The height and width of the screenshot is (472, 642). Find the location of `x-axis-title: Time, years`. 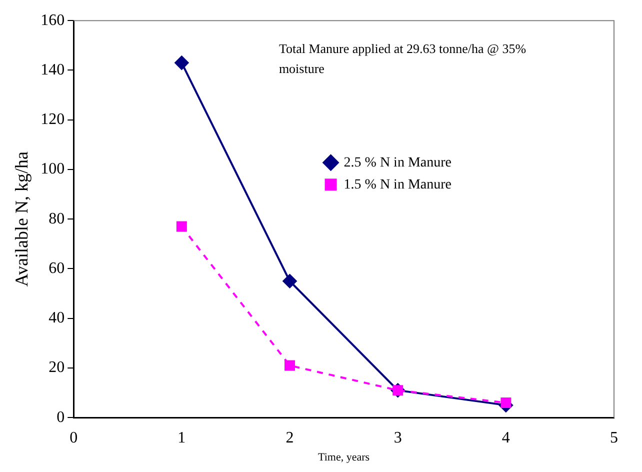

x-axis-title: Time, years is located at coordinates (344, 457).